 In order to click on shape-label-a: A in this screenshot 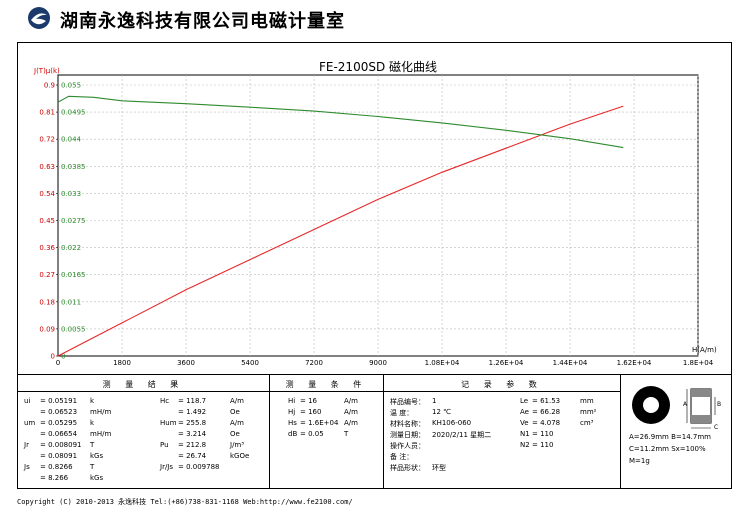, I will do `click(685, 404)`.